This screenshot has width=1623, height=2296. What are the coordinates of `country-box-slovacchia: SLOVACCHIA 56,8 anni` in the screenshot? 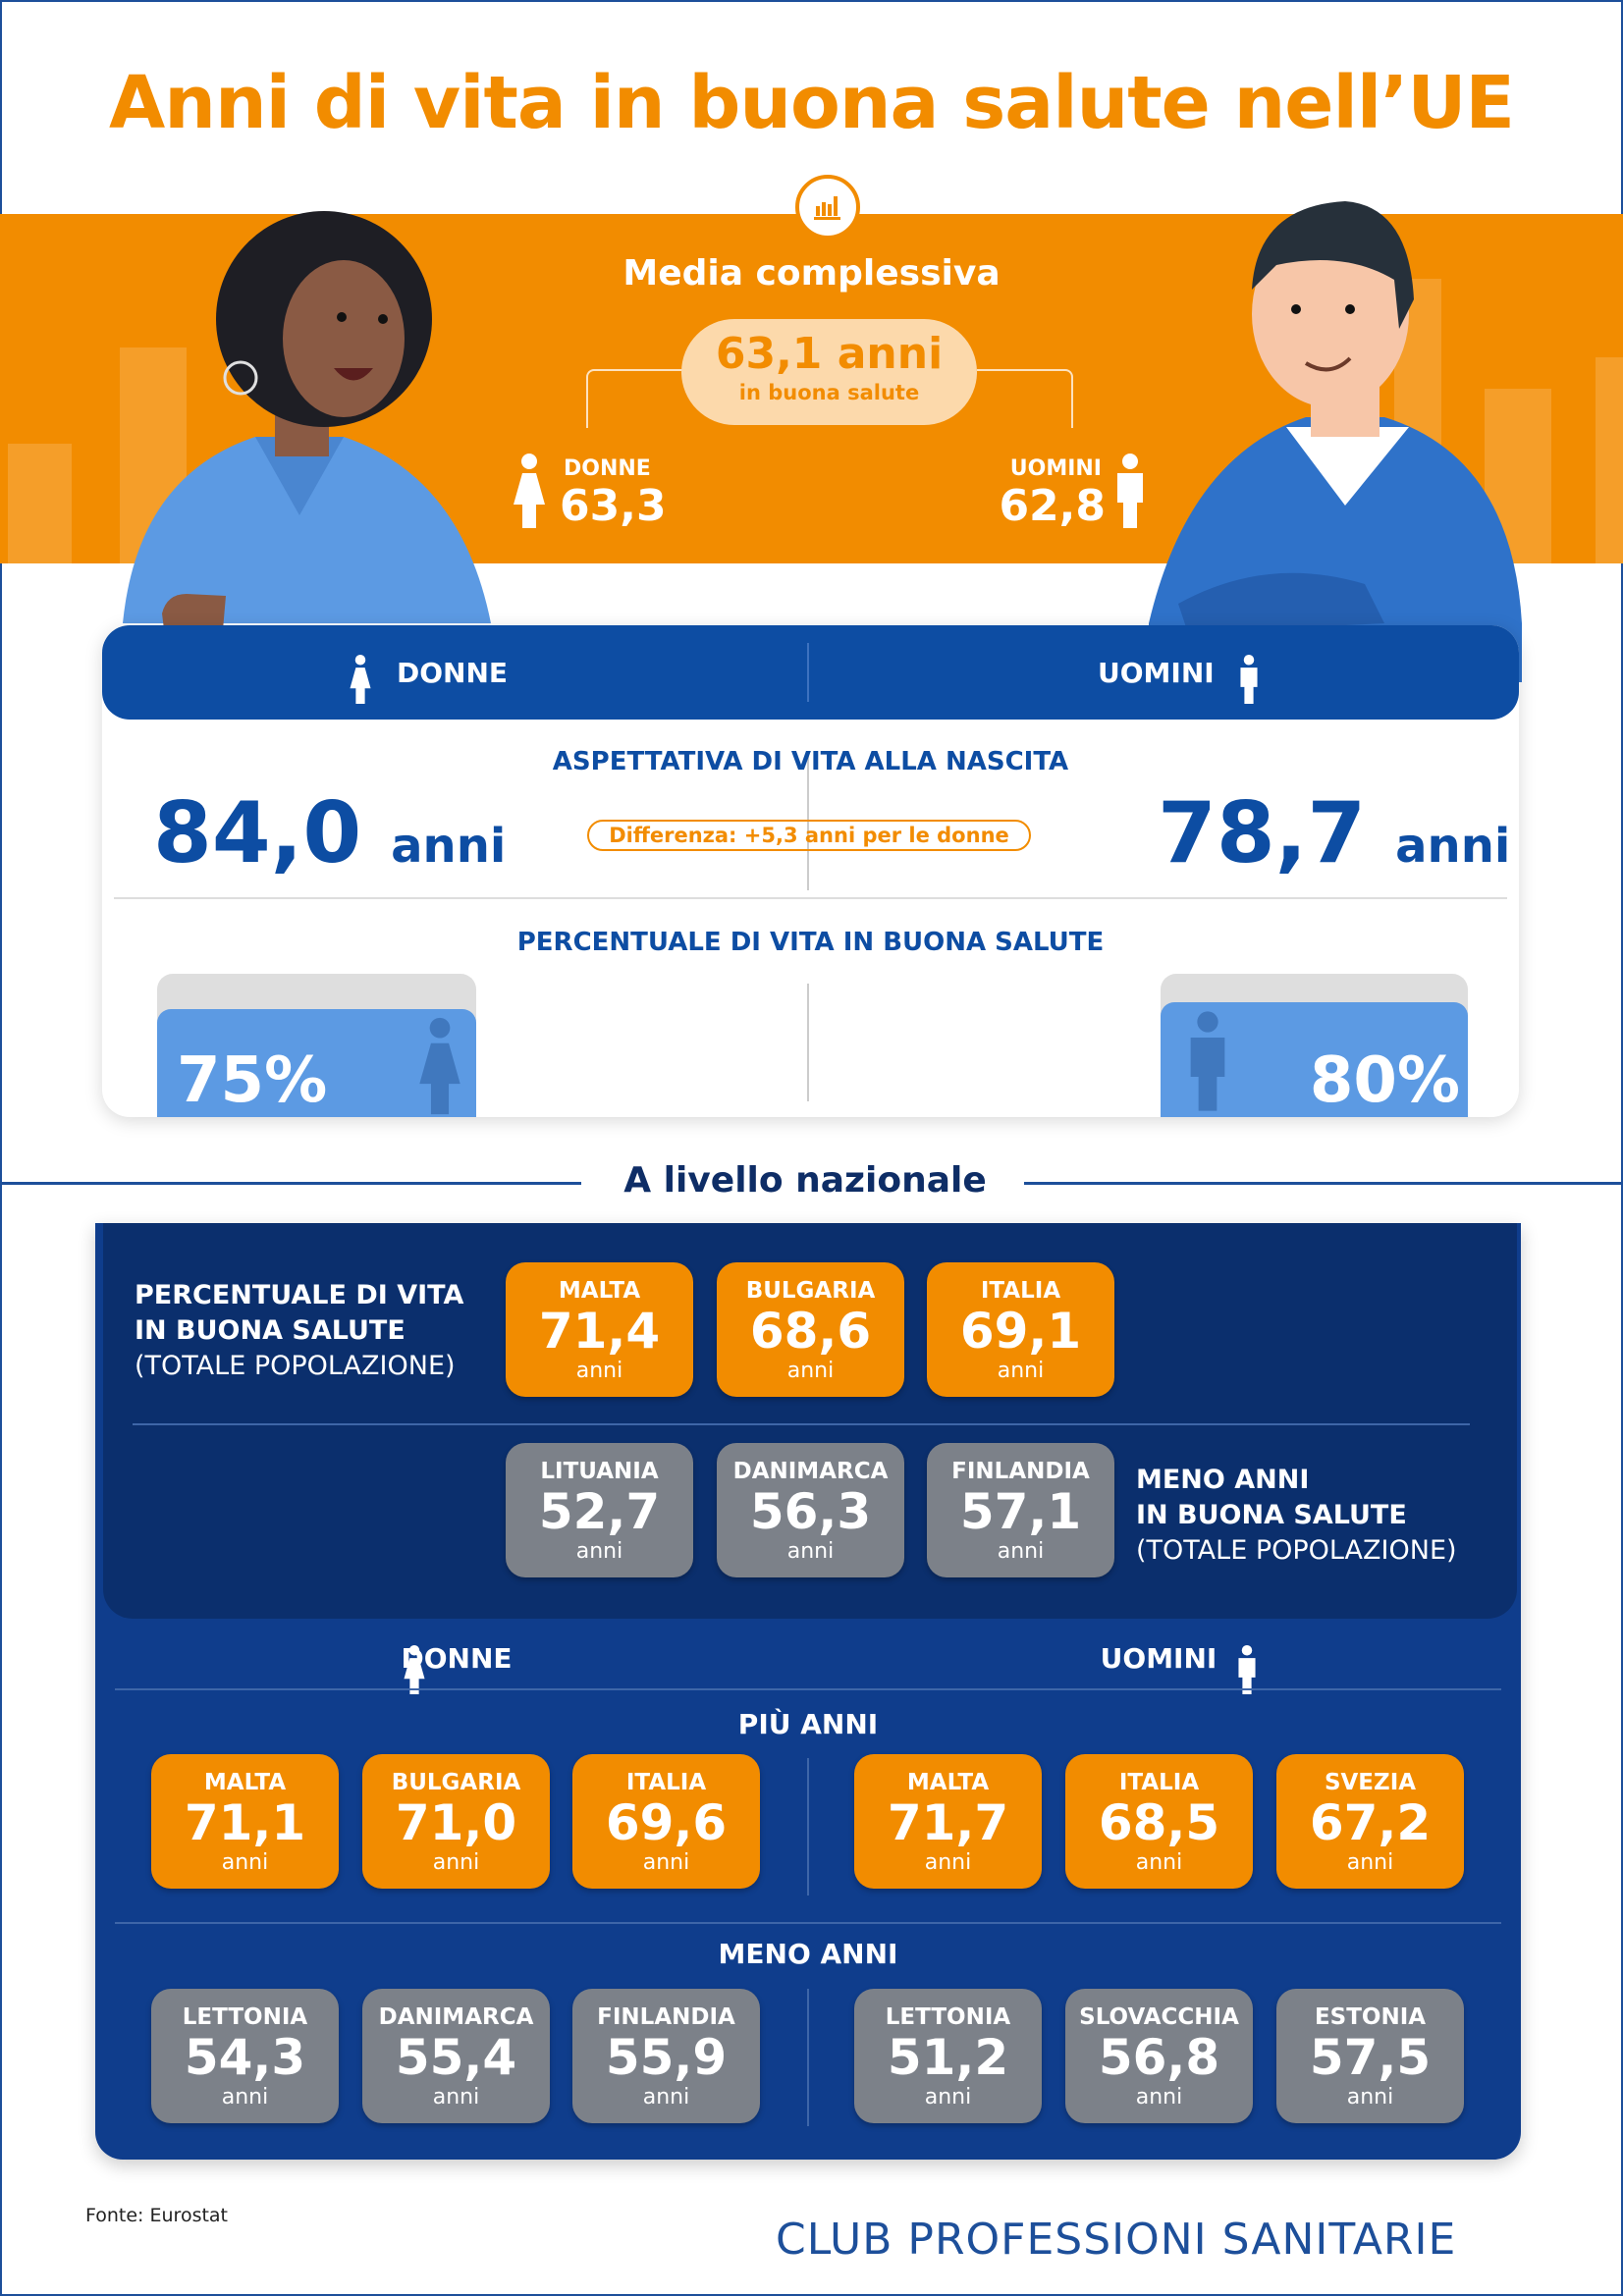 It's located at (1159, 2056).